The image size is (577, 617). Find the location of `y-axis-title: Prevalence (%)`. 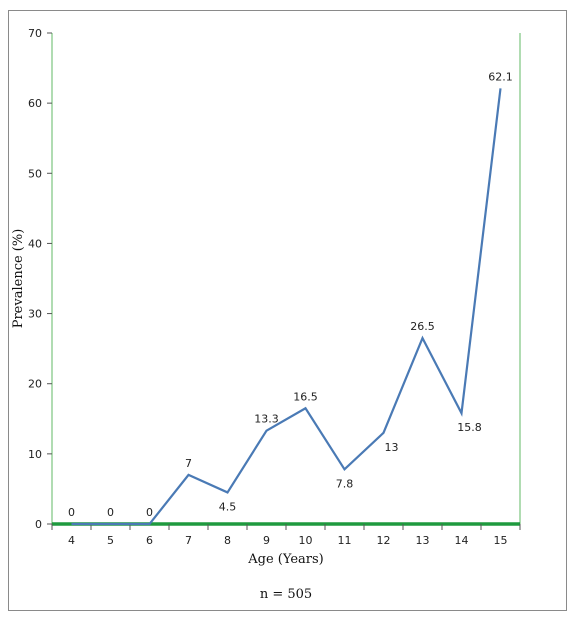

y-axis-title: Prevalence (%) is located at coordinates (18, 279).